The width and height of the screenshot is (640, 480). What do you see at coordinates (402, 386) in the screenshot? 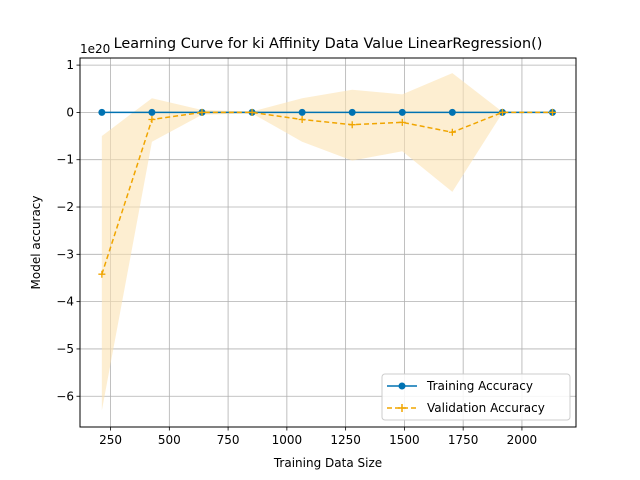
I see `legend-training-marker` at bounding box center [402, 386].